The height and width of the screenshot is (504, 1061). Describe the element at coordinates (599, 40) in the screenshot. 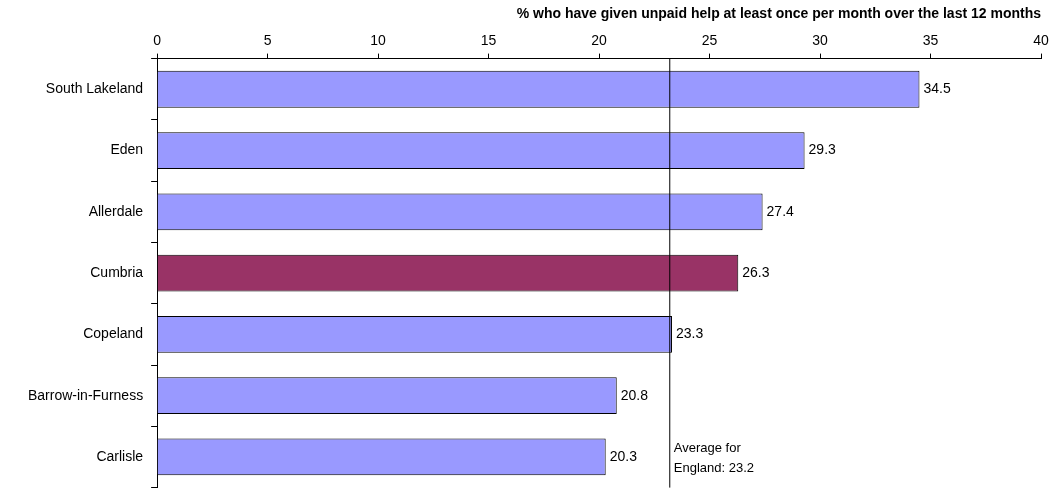

I see `x-tick-label: 20` at that location.